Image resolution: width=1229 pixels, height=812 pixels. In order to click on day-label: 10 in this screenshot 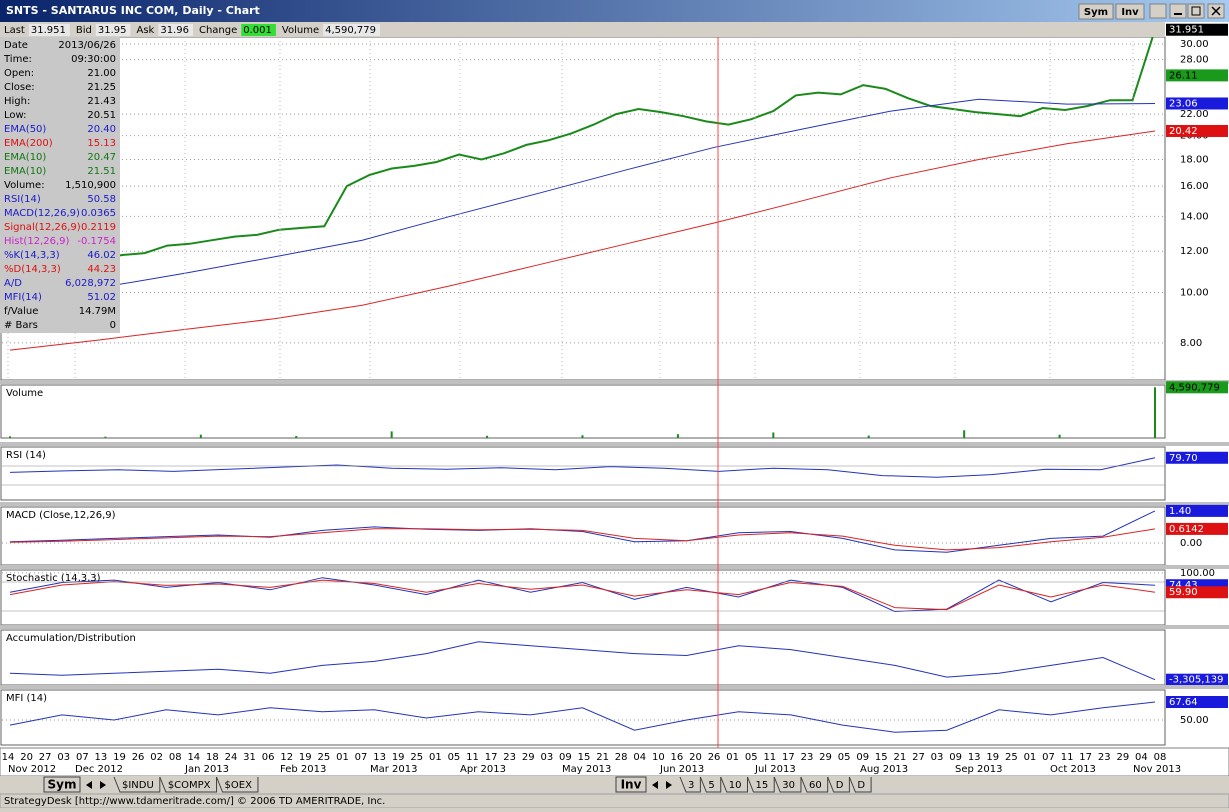, I will do `click(658, 757)`.